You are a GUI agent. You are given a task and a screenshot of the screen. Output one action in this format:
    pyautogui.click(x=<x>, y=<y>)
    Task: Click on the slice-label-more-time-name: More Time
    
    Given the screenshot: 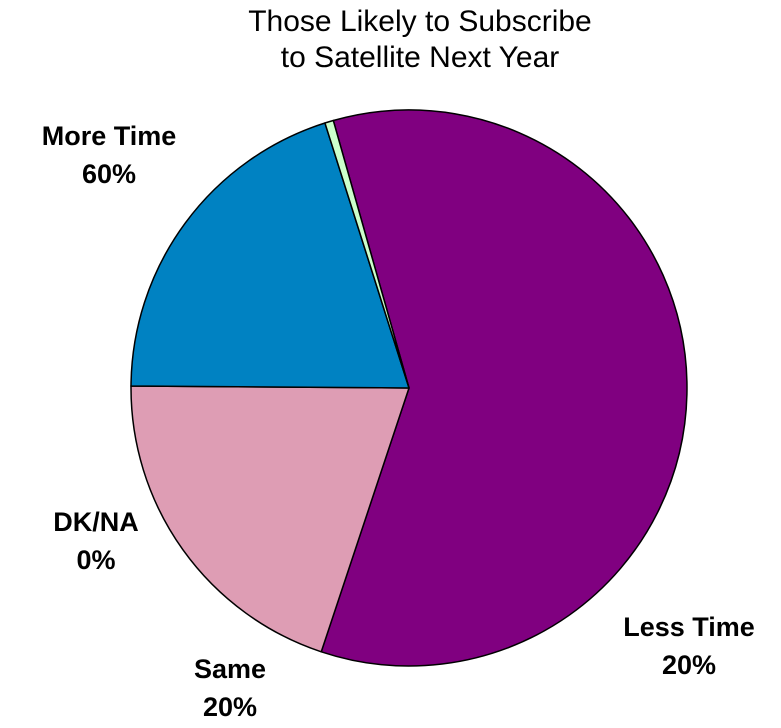 What is the action you would take?
    pyautogui.click(x=109, y=136)
    